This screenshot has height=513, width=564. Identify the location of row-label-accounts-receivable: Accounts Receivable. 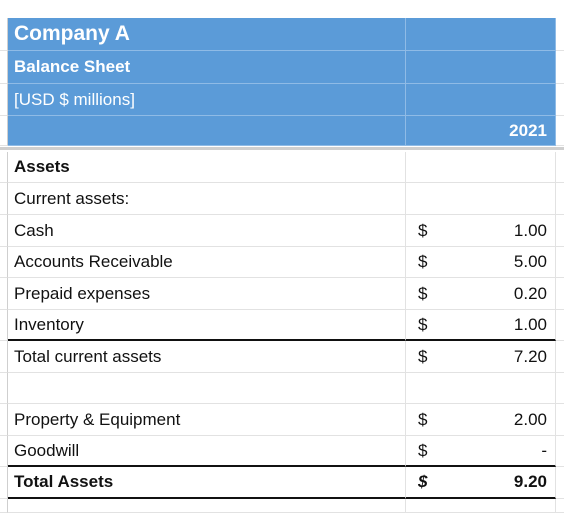
(207, 262).